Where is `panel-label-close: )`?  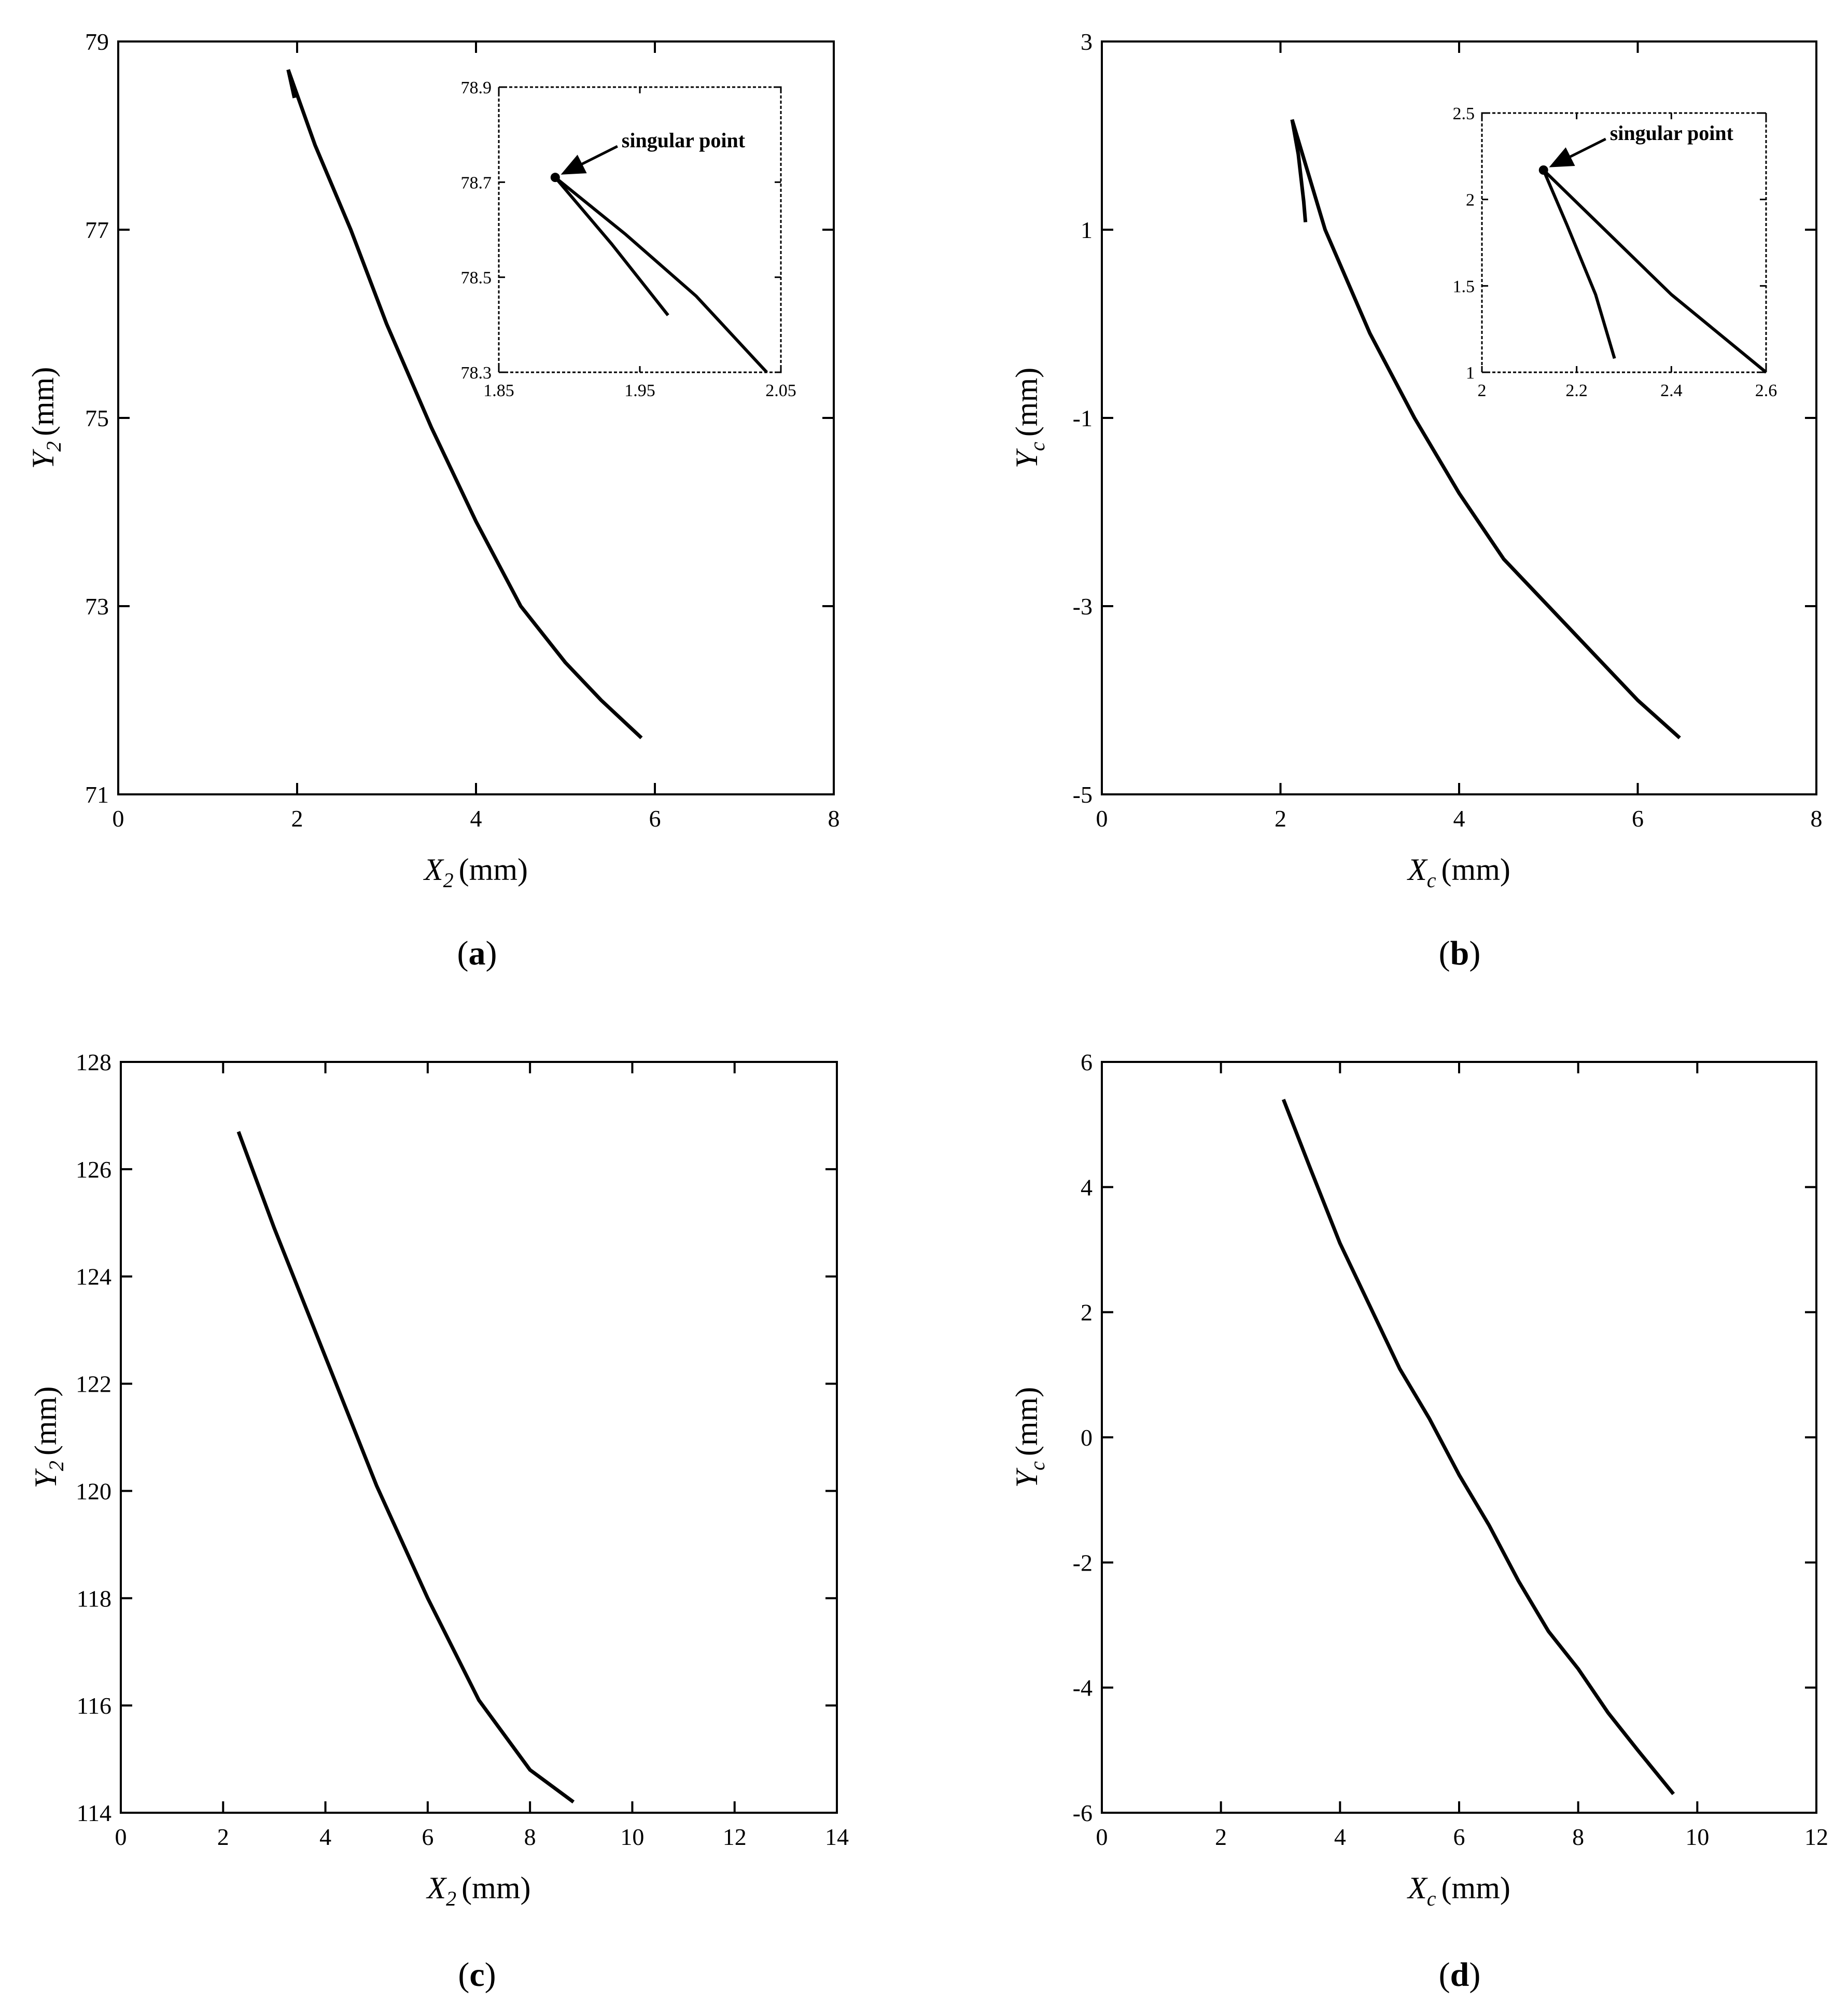 panel-label-close: ) is located at coordinates (490, 1975).